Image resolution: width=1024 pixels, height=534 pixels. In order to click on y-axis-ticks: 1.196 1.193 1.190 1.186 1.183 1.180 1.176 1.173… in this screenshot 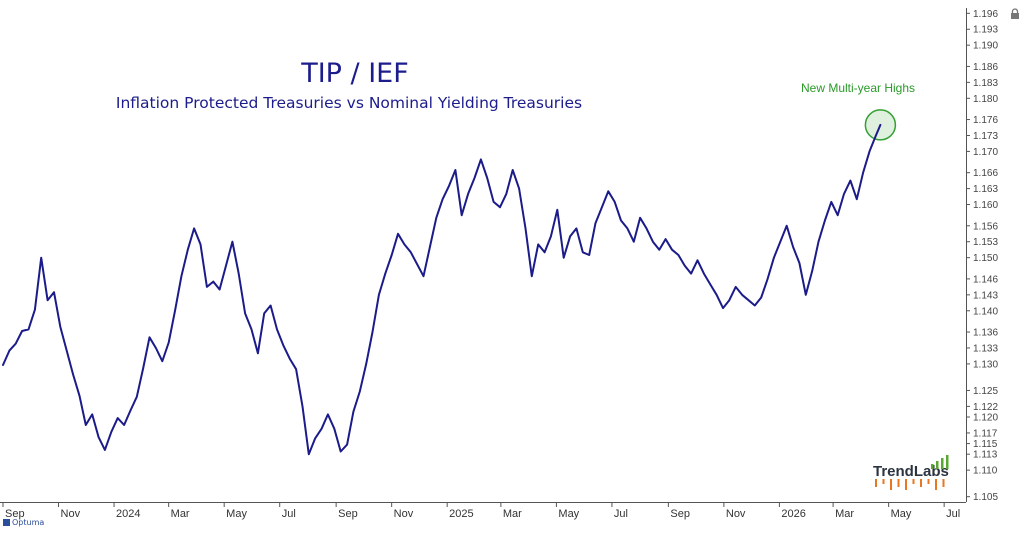, I will do `click(982, 256)`.